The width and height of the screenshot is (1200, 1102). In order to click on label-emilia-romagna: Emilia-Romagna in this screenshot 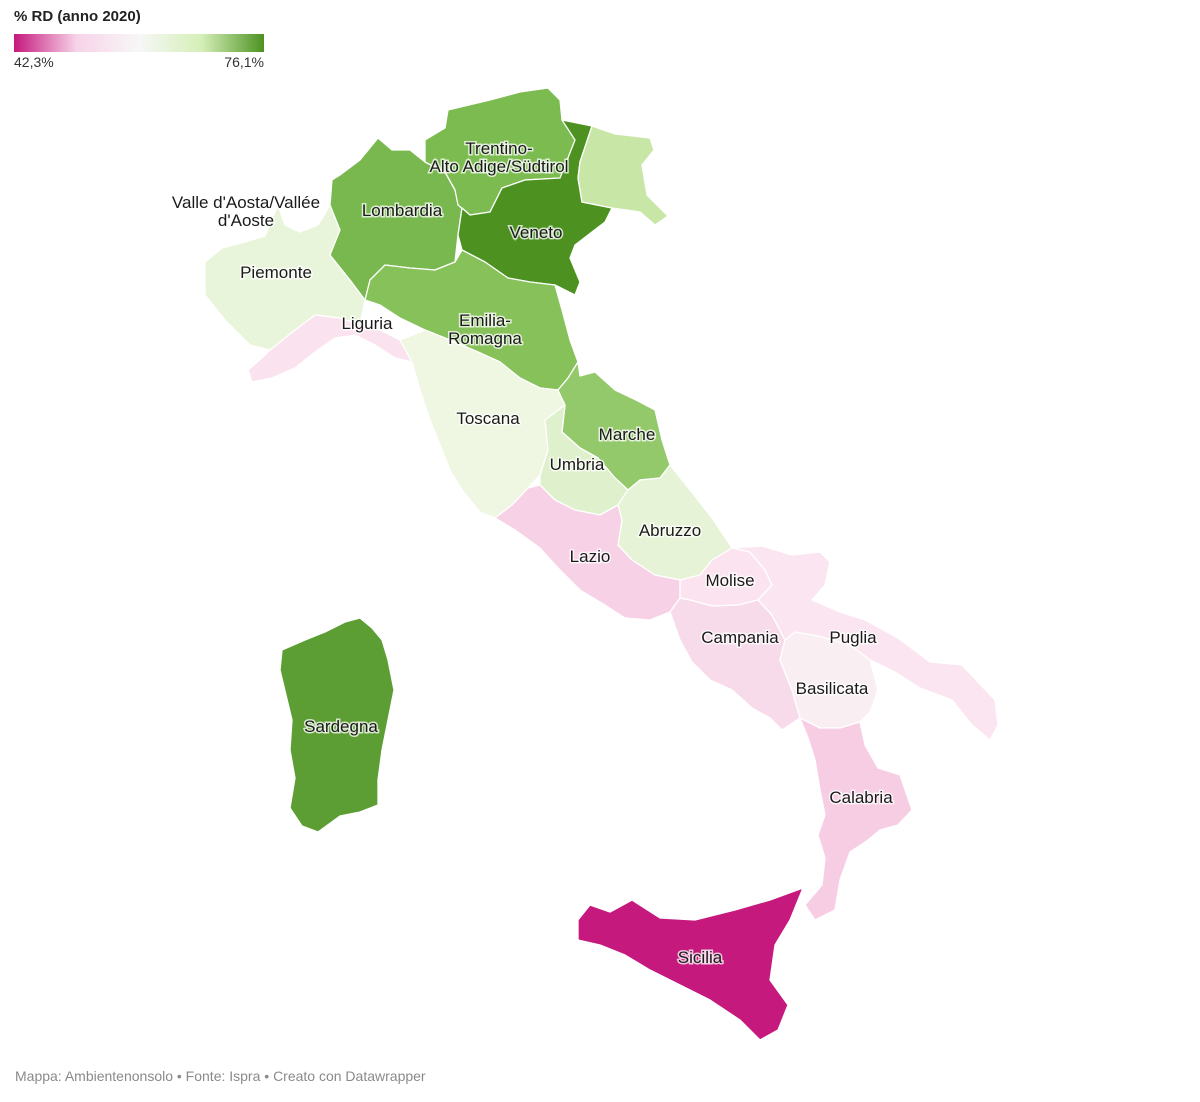, I will do `click(485, 329)`.